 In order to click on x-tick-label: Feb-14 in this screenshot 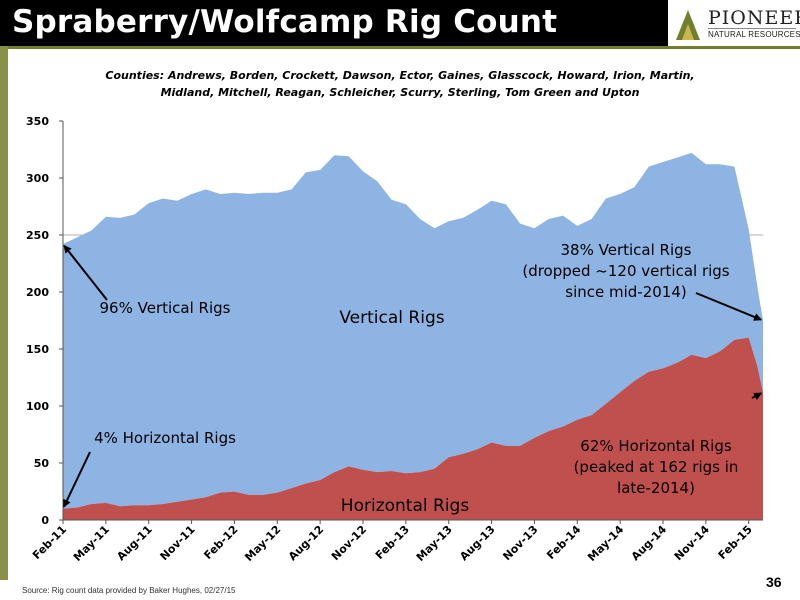, I will do `click(563, 542)`.